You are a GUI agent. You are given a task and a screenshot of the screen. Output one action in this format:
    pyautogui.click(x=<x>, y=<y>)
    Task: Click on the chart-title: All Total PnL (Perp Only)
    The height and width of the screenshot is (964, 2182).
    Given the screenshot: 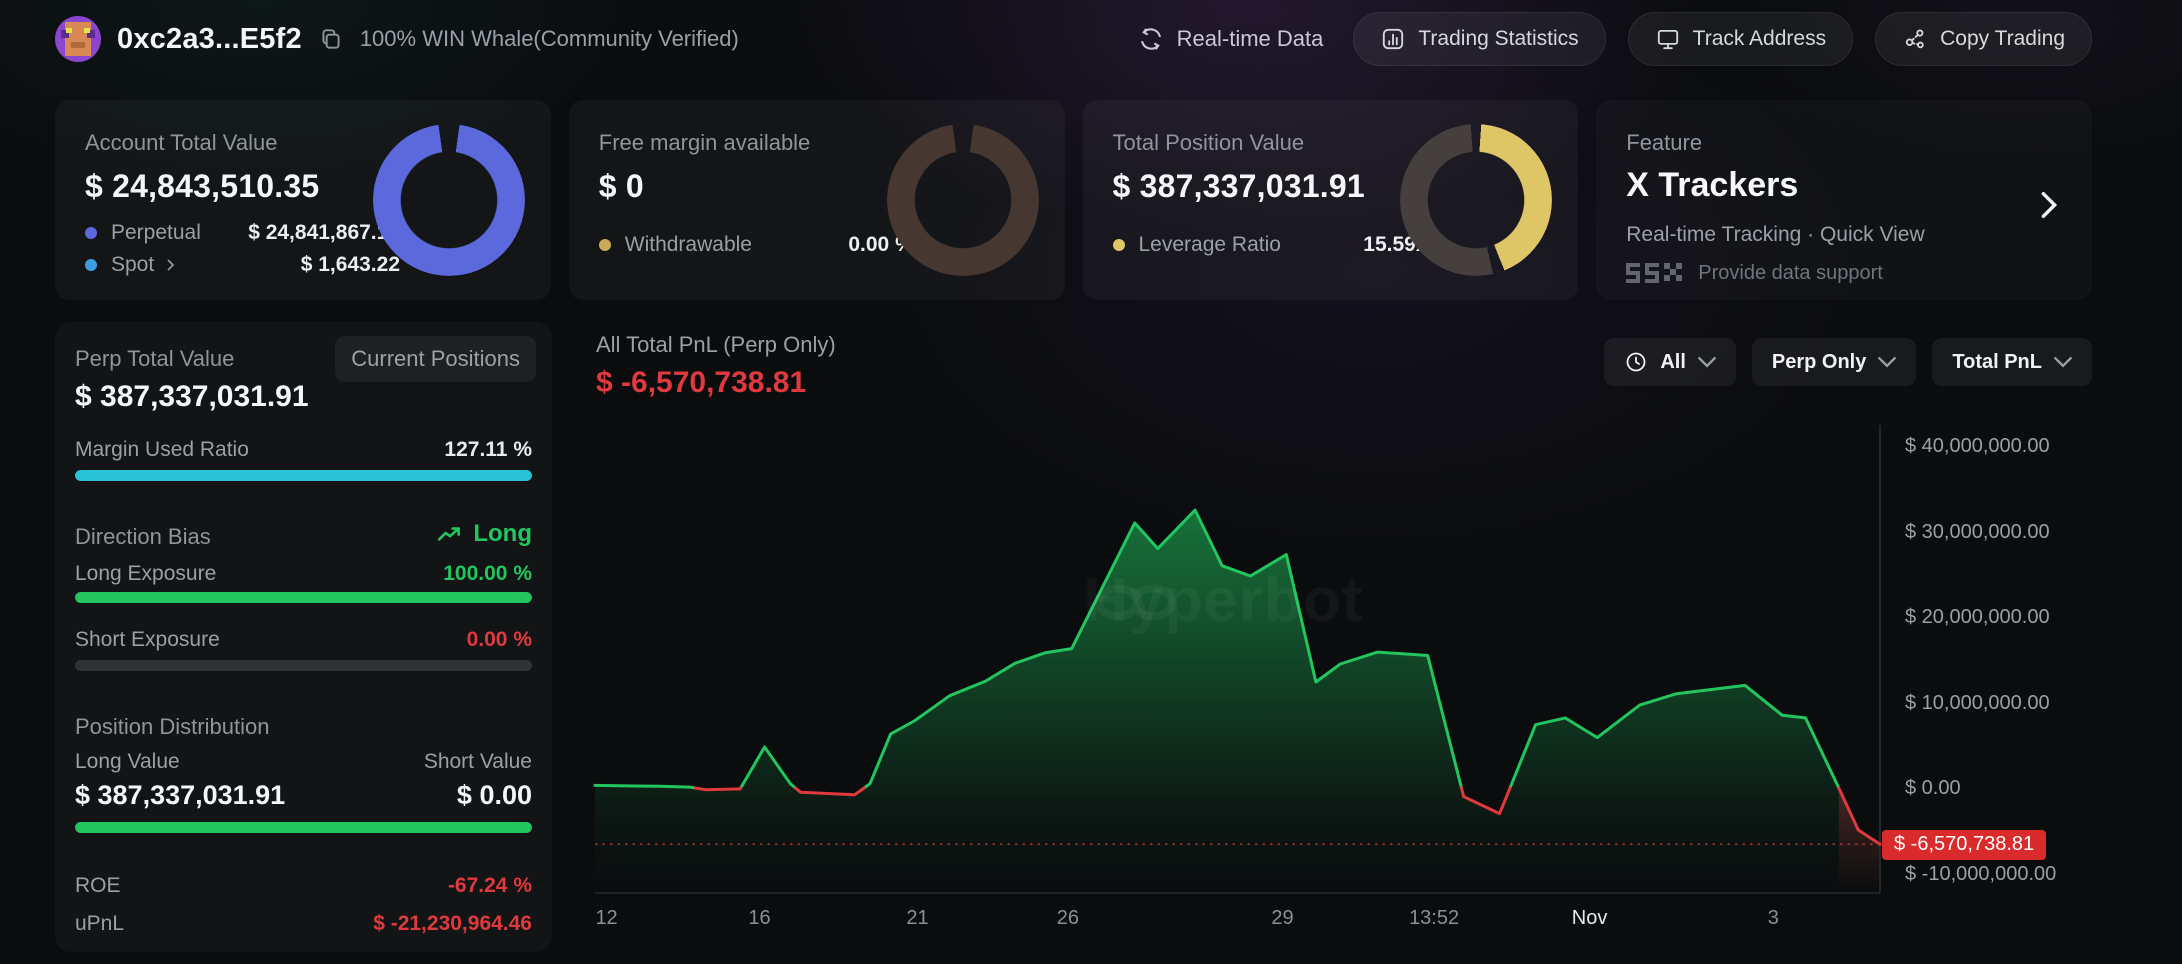 What is the action you would take?
    pyautogui.click(x=716, y=344)
    